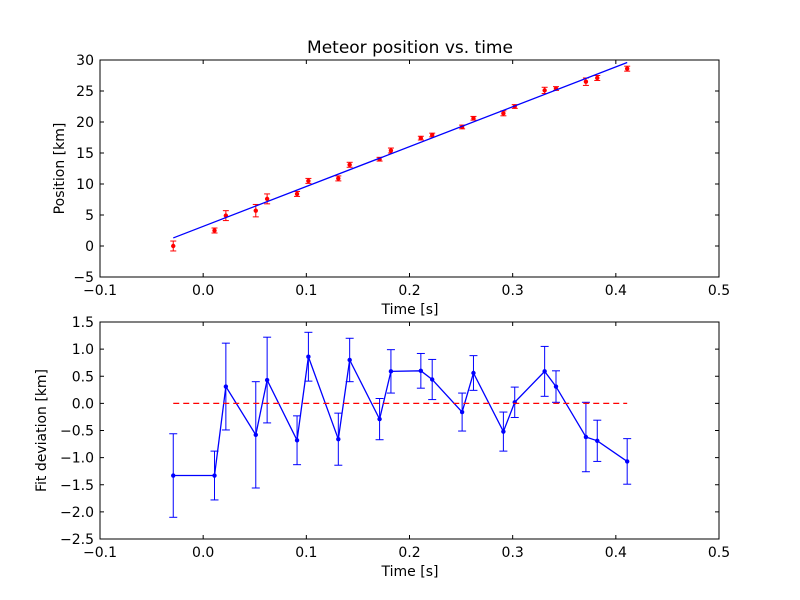  What do you see at coordinates (83, 377) in the screenshot?
I see `y-tick-label: 0.5` at bounding box center [83, 377].